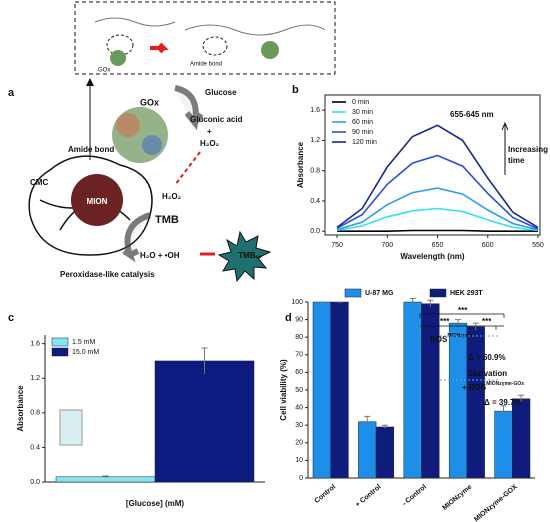 The height and width of the screenshot is (522, 550). Describe the element at coordinates (210, 143) in the screenshot. I see `h2o2-top: H₂O₂` at that location.